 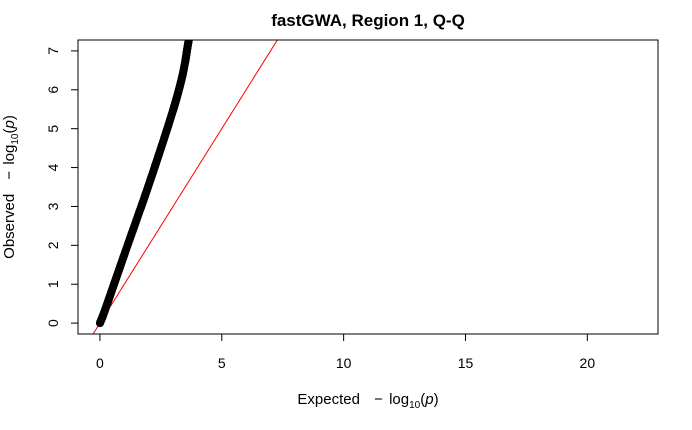 I want to click on x-tick-label: 5, so click(x=222, y=363).